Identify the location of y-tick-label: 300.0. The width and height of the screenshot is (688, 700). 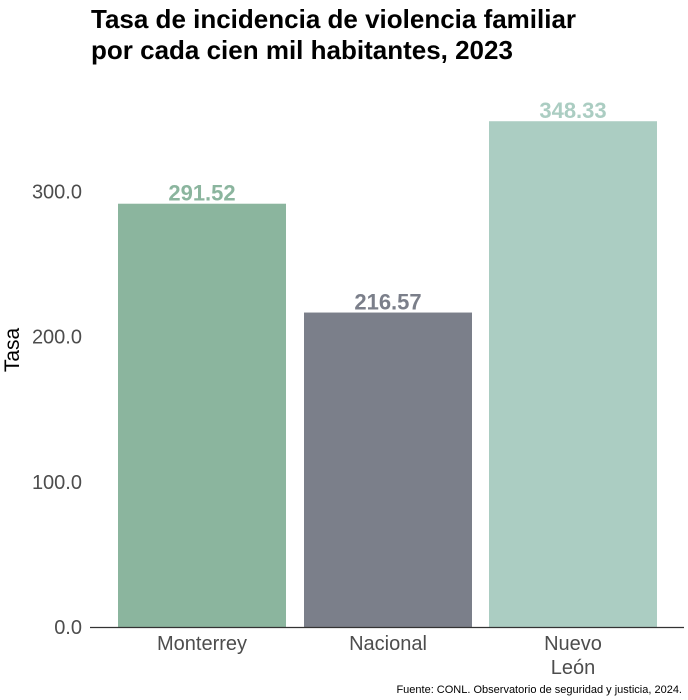
(57, 192).